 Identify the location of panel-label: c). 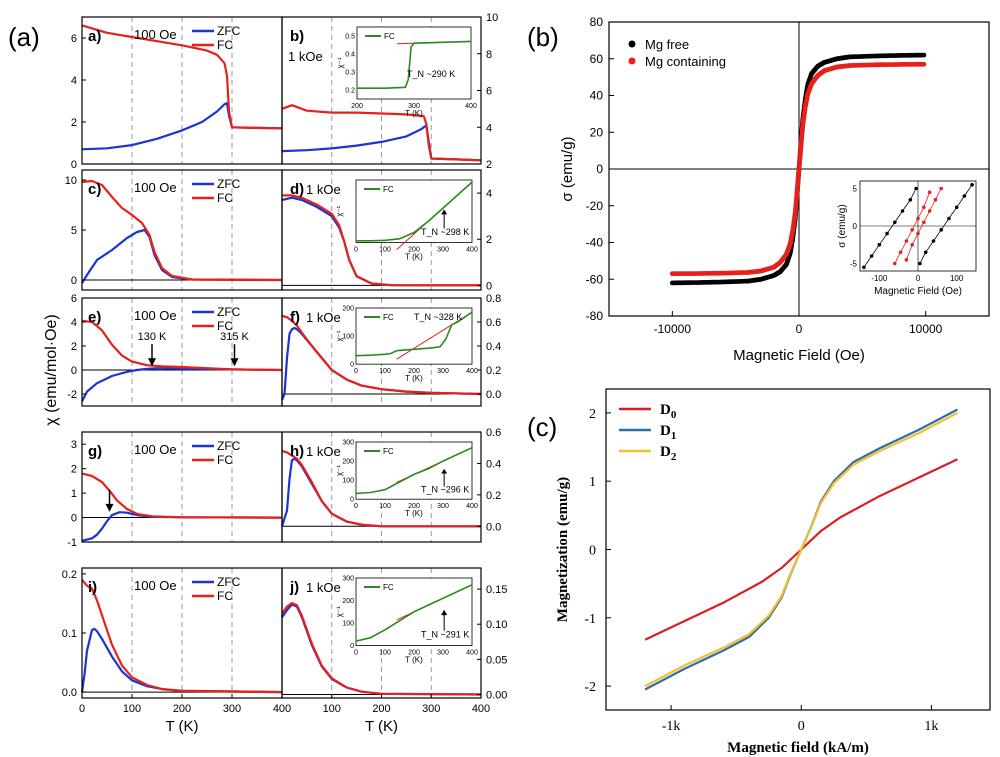
(94, 189).